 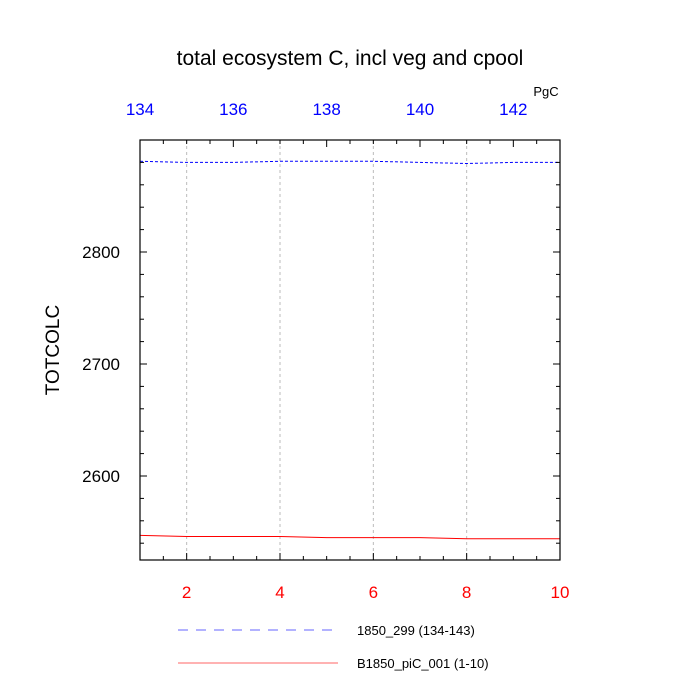 I want to click on y-axis-tick-label: 2800, so click(x=101, y=252).